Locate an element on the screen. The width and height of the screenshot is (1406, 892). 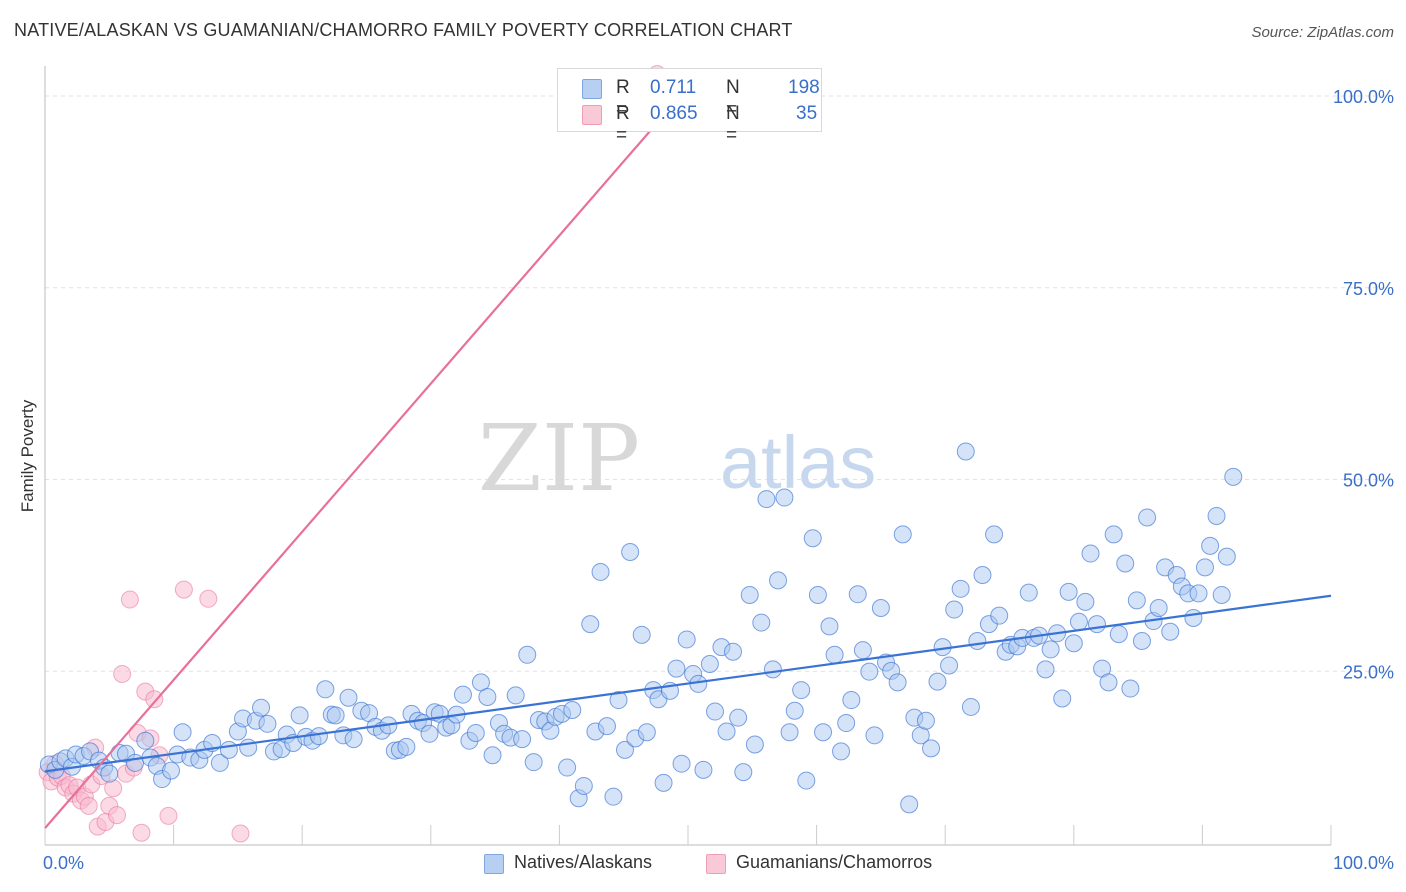
legend-r-value: 0.711 is located at coordinates (673, 87).